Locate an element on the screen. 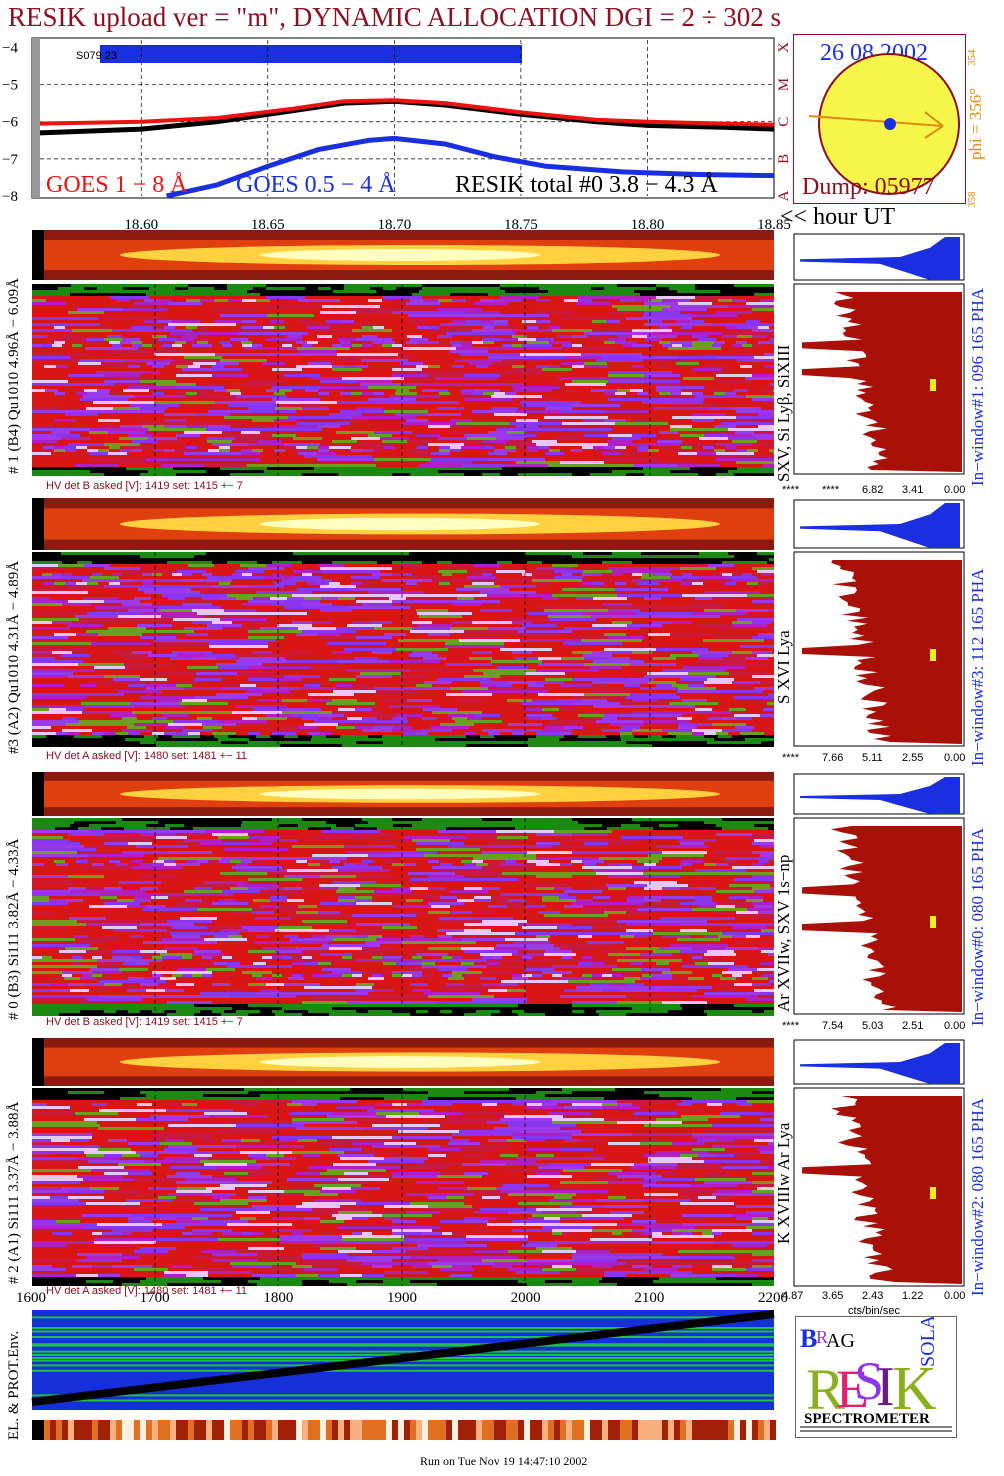 The height and width of the screenshot is (1476, 1004). pha-tick-3-4: 0.00 is located at coordinates (955, 1296).